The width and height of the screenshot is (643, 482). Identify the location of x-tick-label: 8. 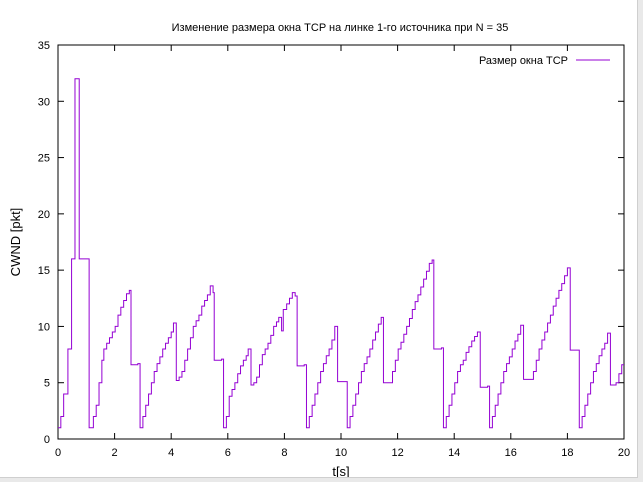
(284, 453).